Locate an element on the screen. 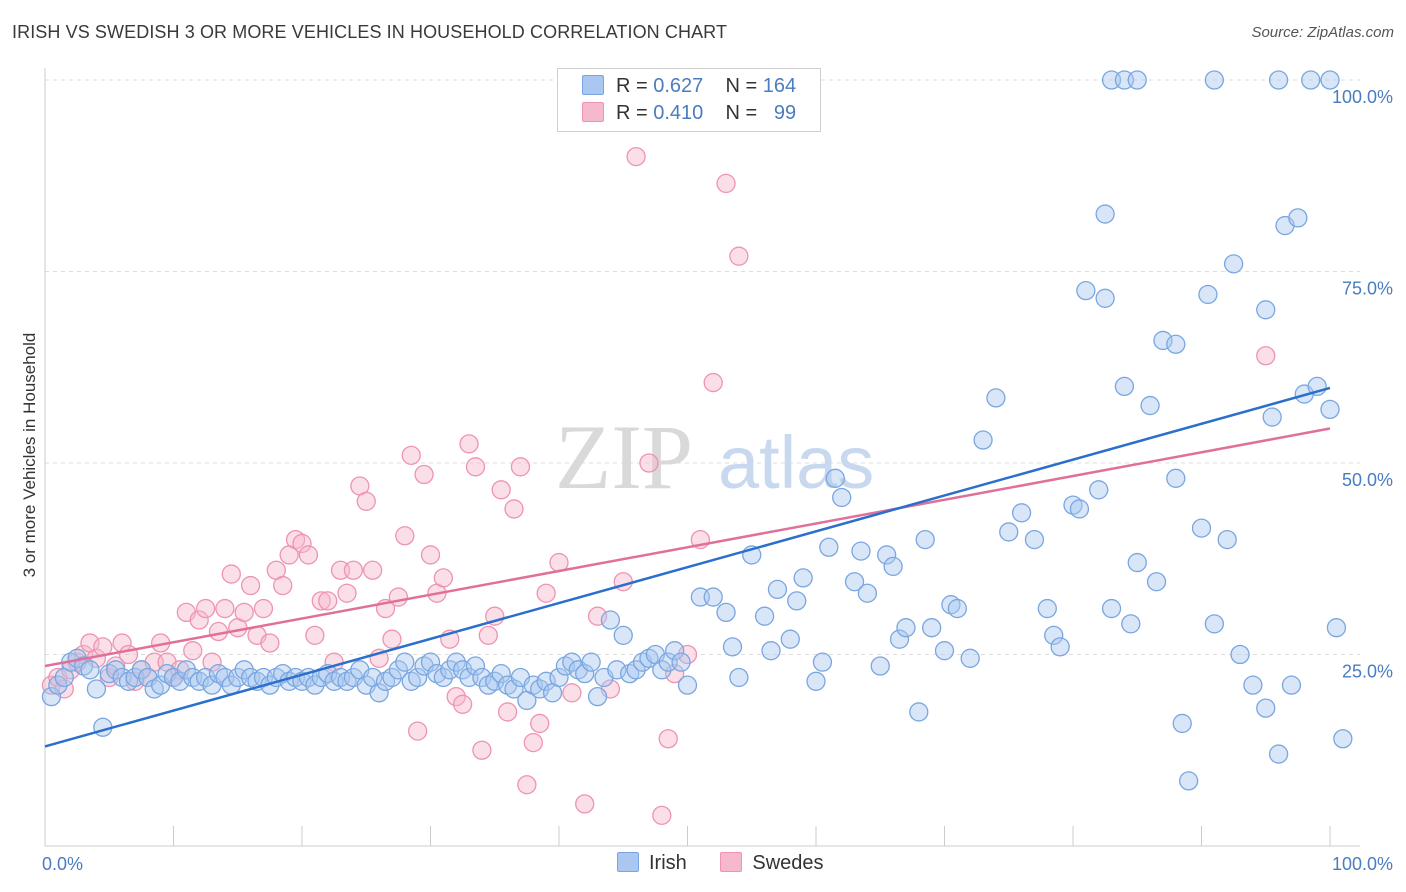  legend-n-value-irish: 164 is located at coordinates (779, 86).